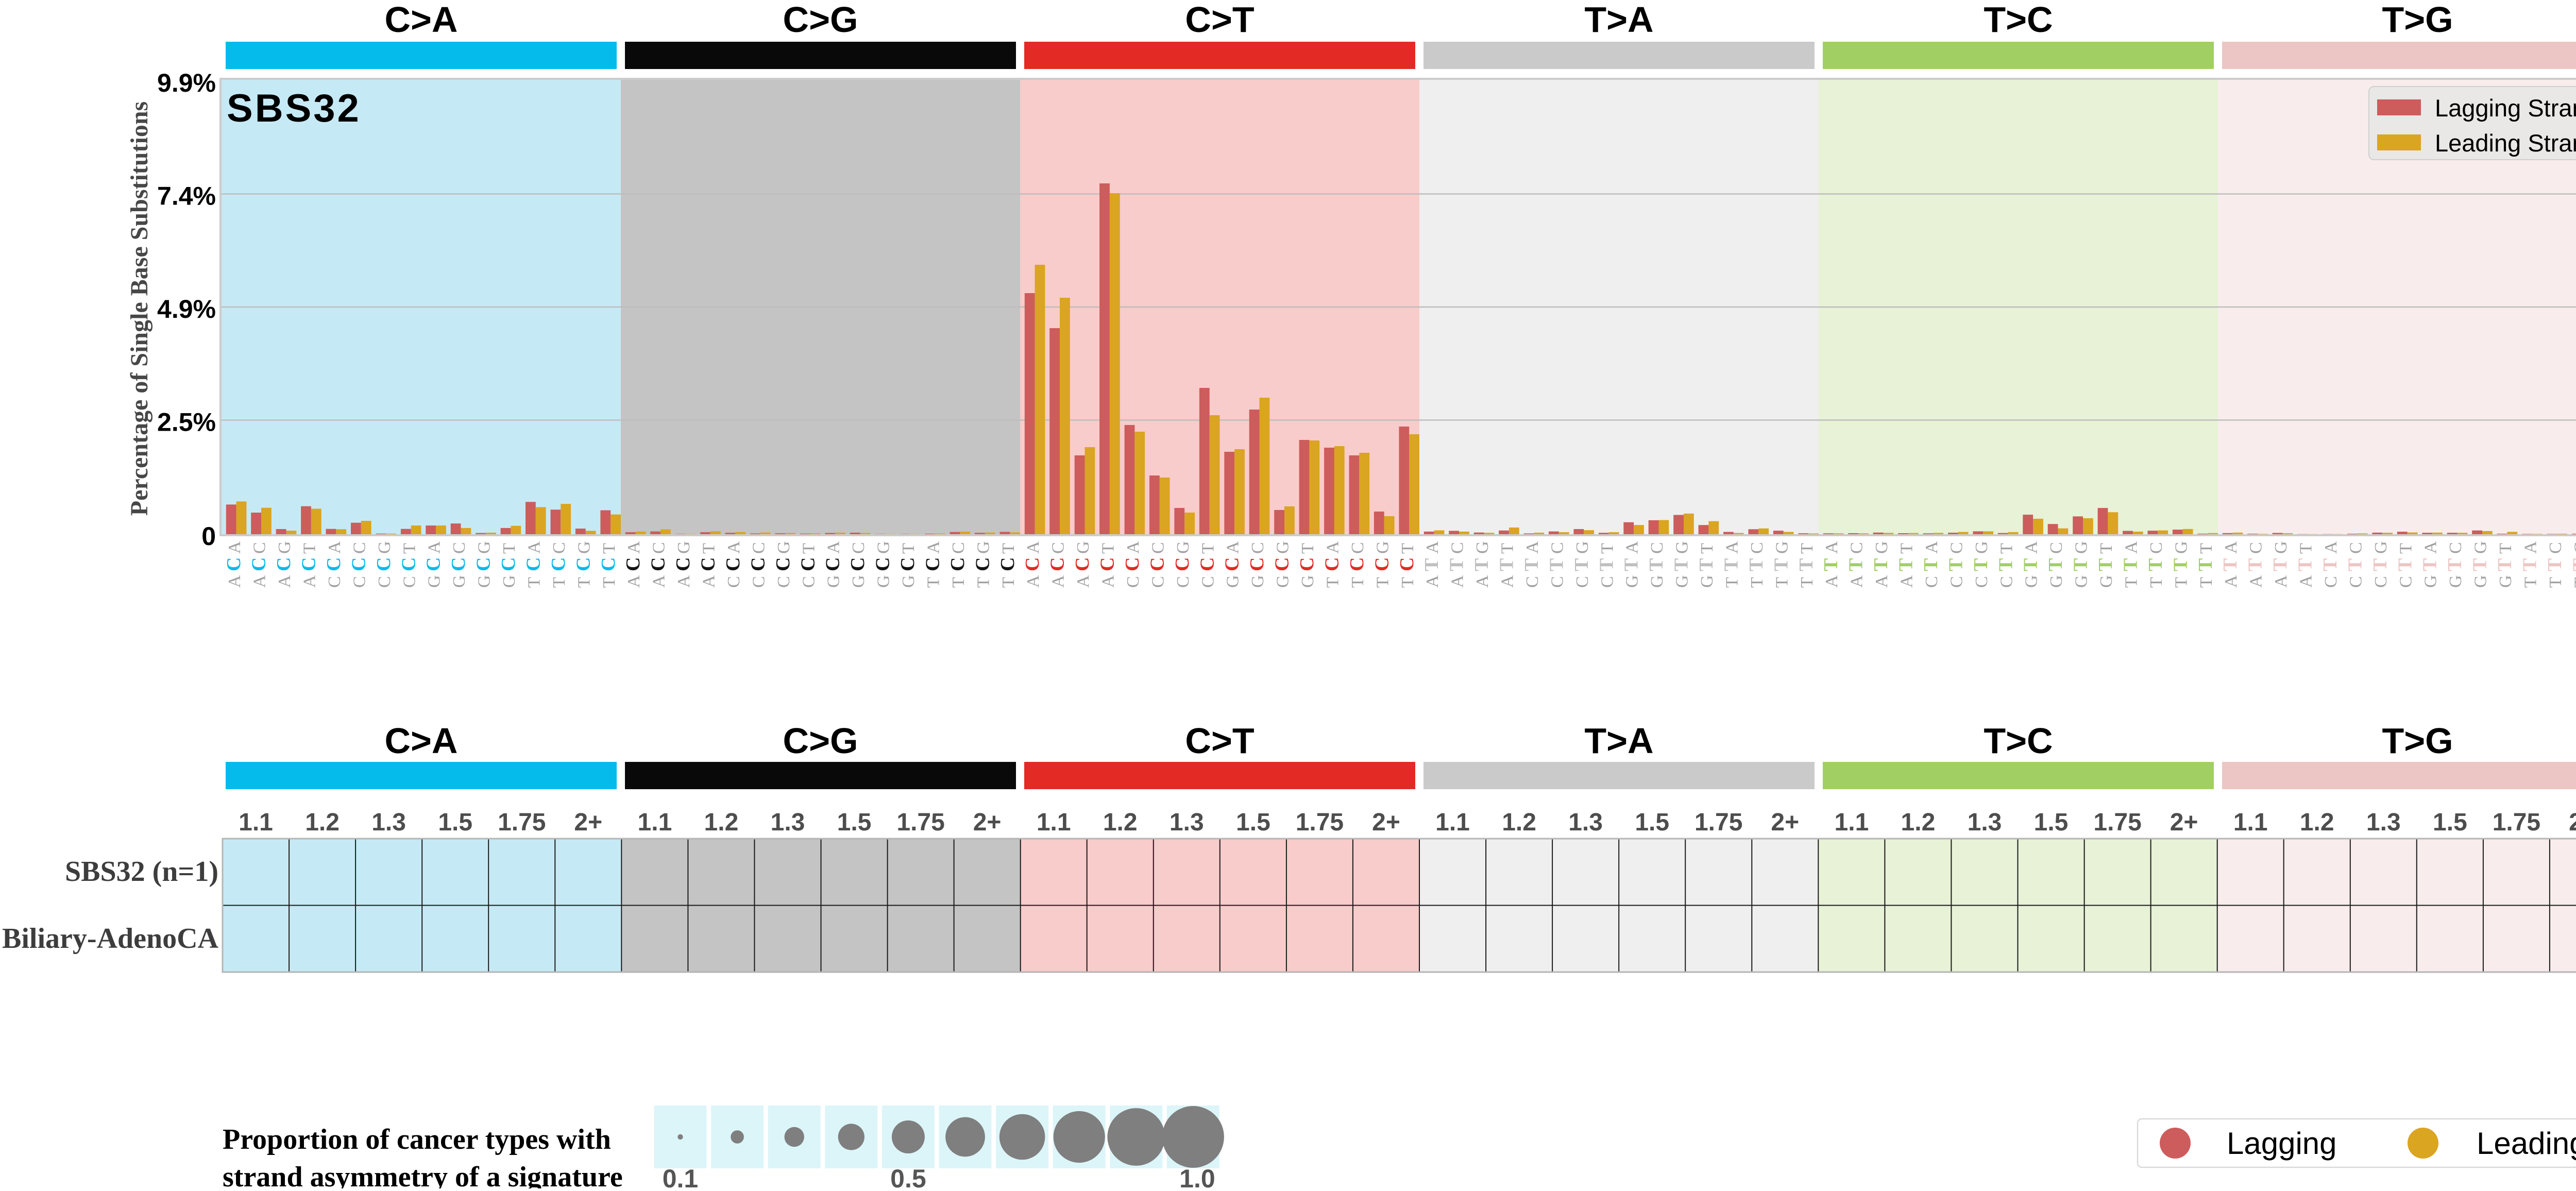 The width and height of the screenshot is (2576, 1191). What do you see at coordinates (2505, 143) in the screenshot?
I see `svg-text: Leading Strand` at bounding box center [2505, 143].